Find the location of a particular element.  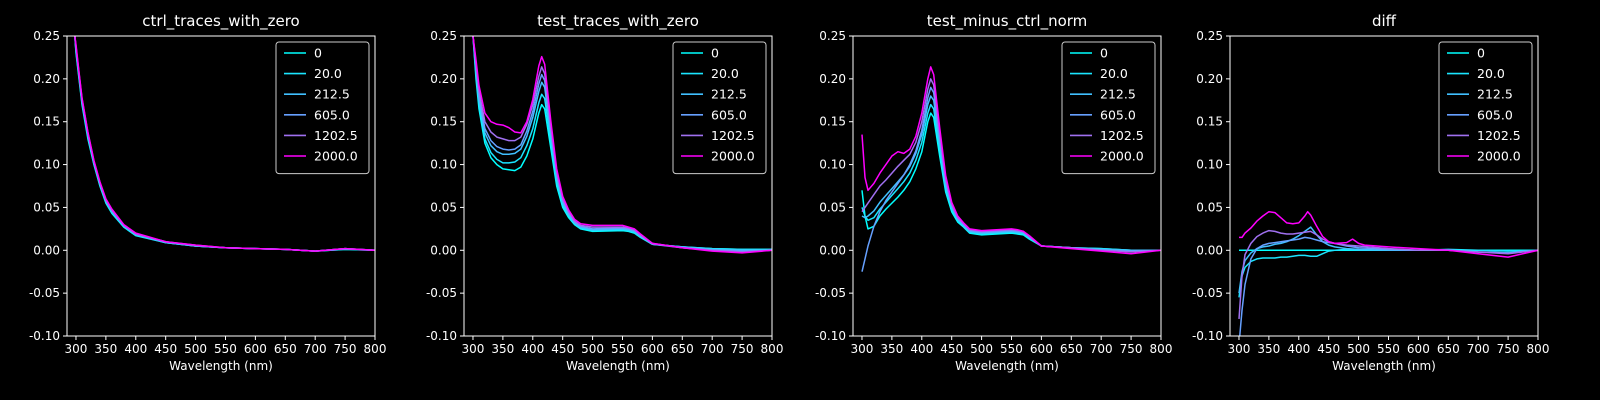

legend-entry: 605.0 is located at coordinates (1495, 114).